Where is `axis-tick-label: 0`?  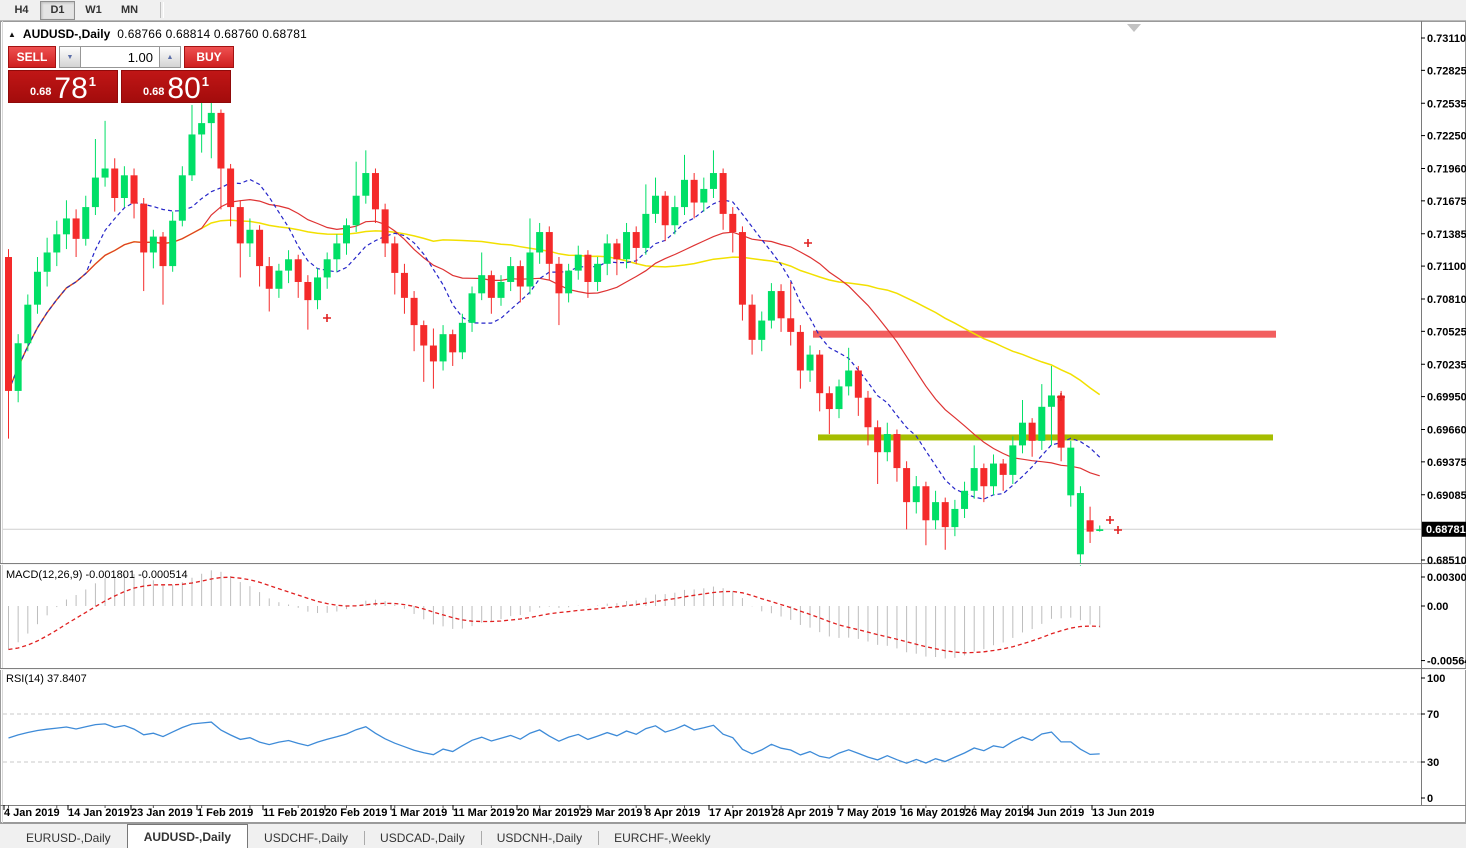 axis-tick-label: 0 is located at coordinates (1430, 799).